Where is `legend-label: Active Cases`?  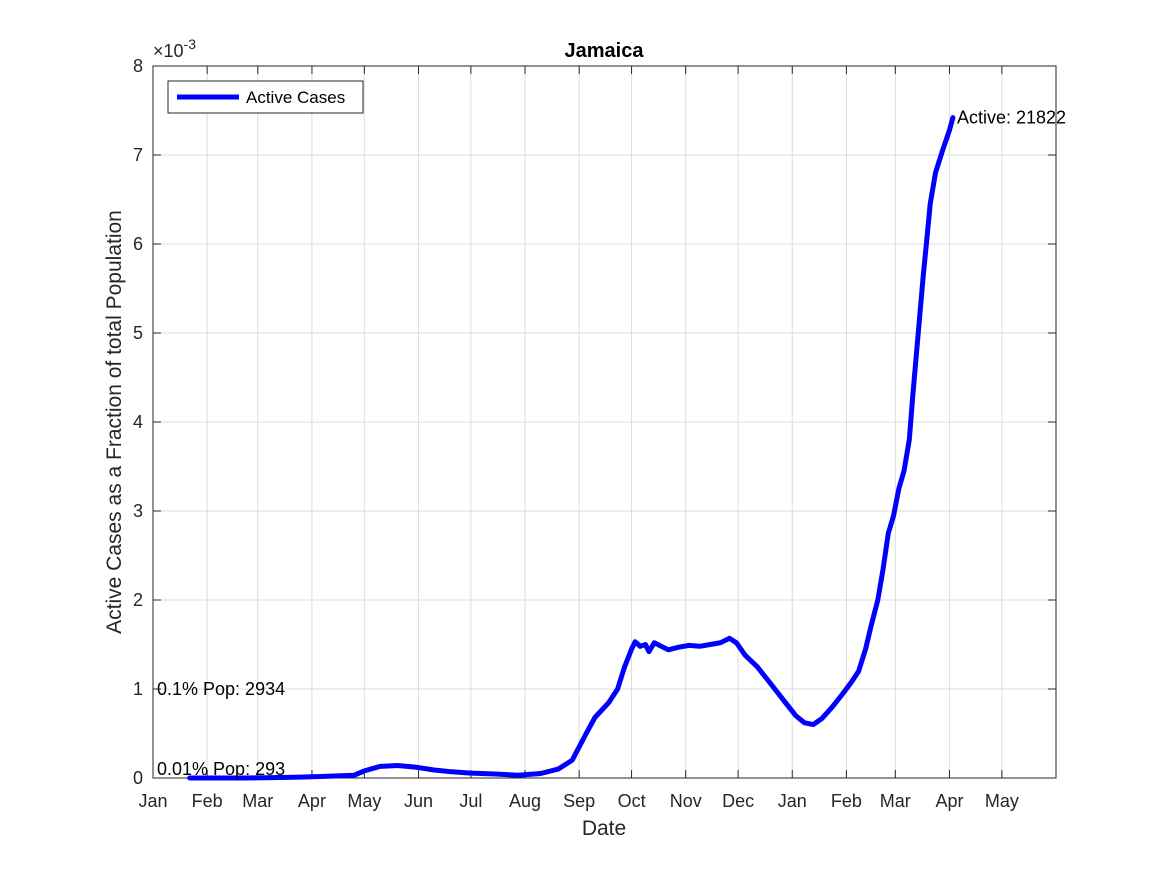 legend-label: Active Cases is located at coordinates (295, 97).